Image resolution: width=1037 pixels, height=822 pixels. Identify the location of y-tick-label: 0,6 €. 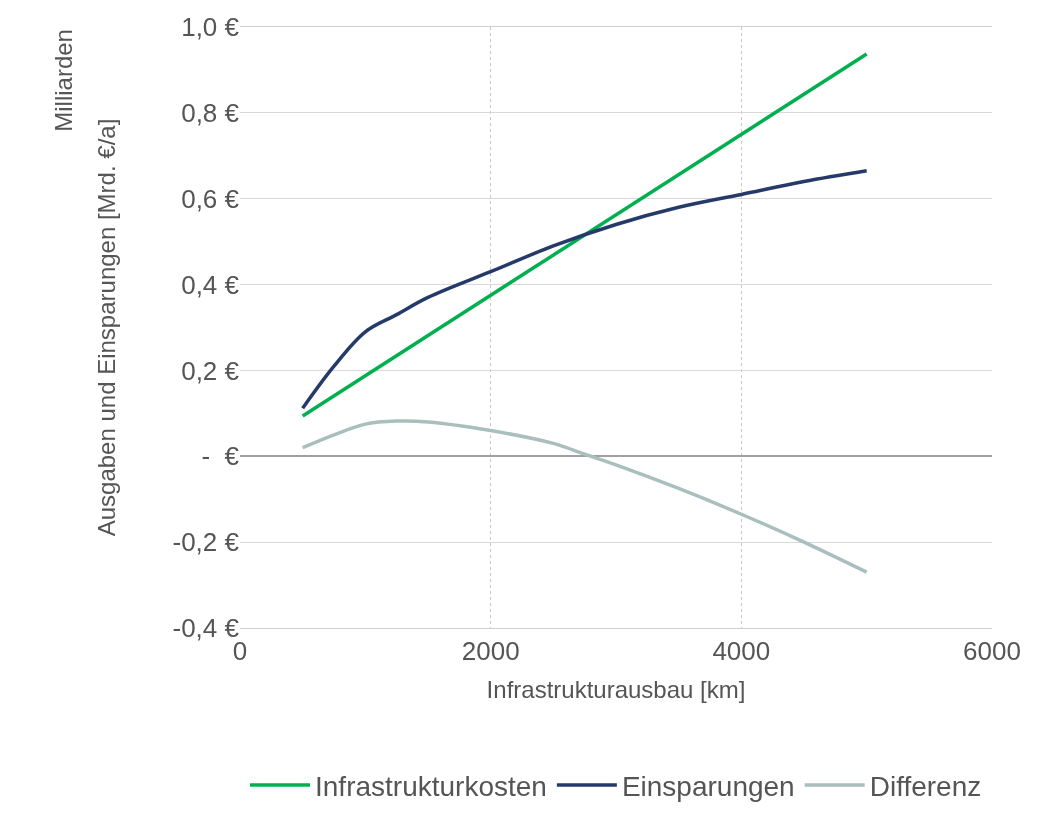
(210, 198).